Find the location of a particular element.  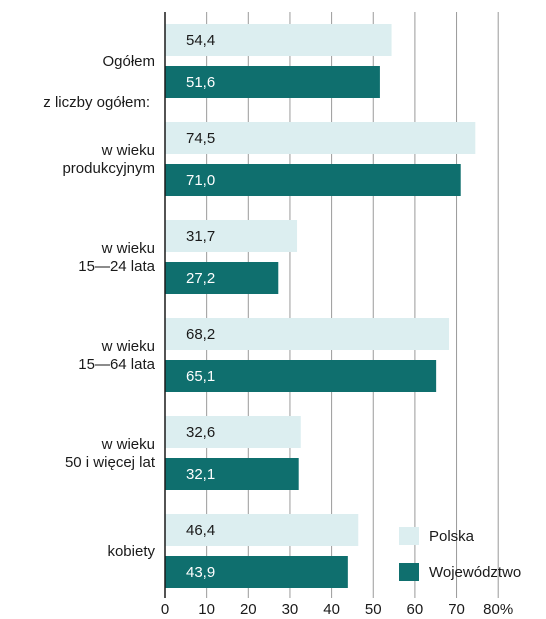

data-label: 54,4 is located at coordinates (200, 40).